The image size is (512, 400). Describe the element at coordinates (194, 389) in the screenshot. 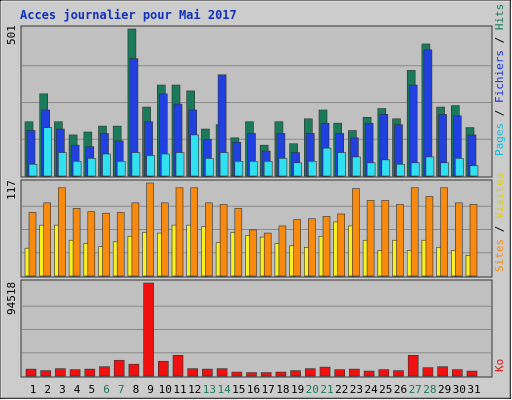

I see `x-tick-label: 12` at that location.